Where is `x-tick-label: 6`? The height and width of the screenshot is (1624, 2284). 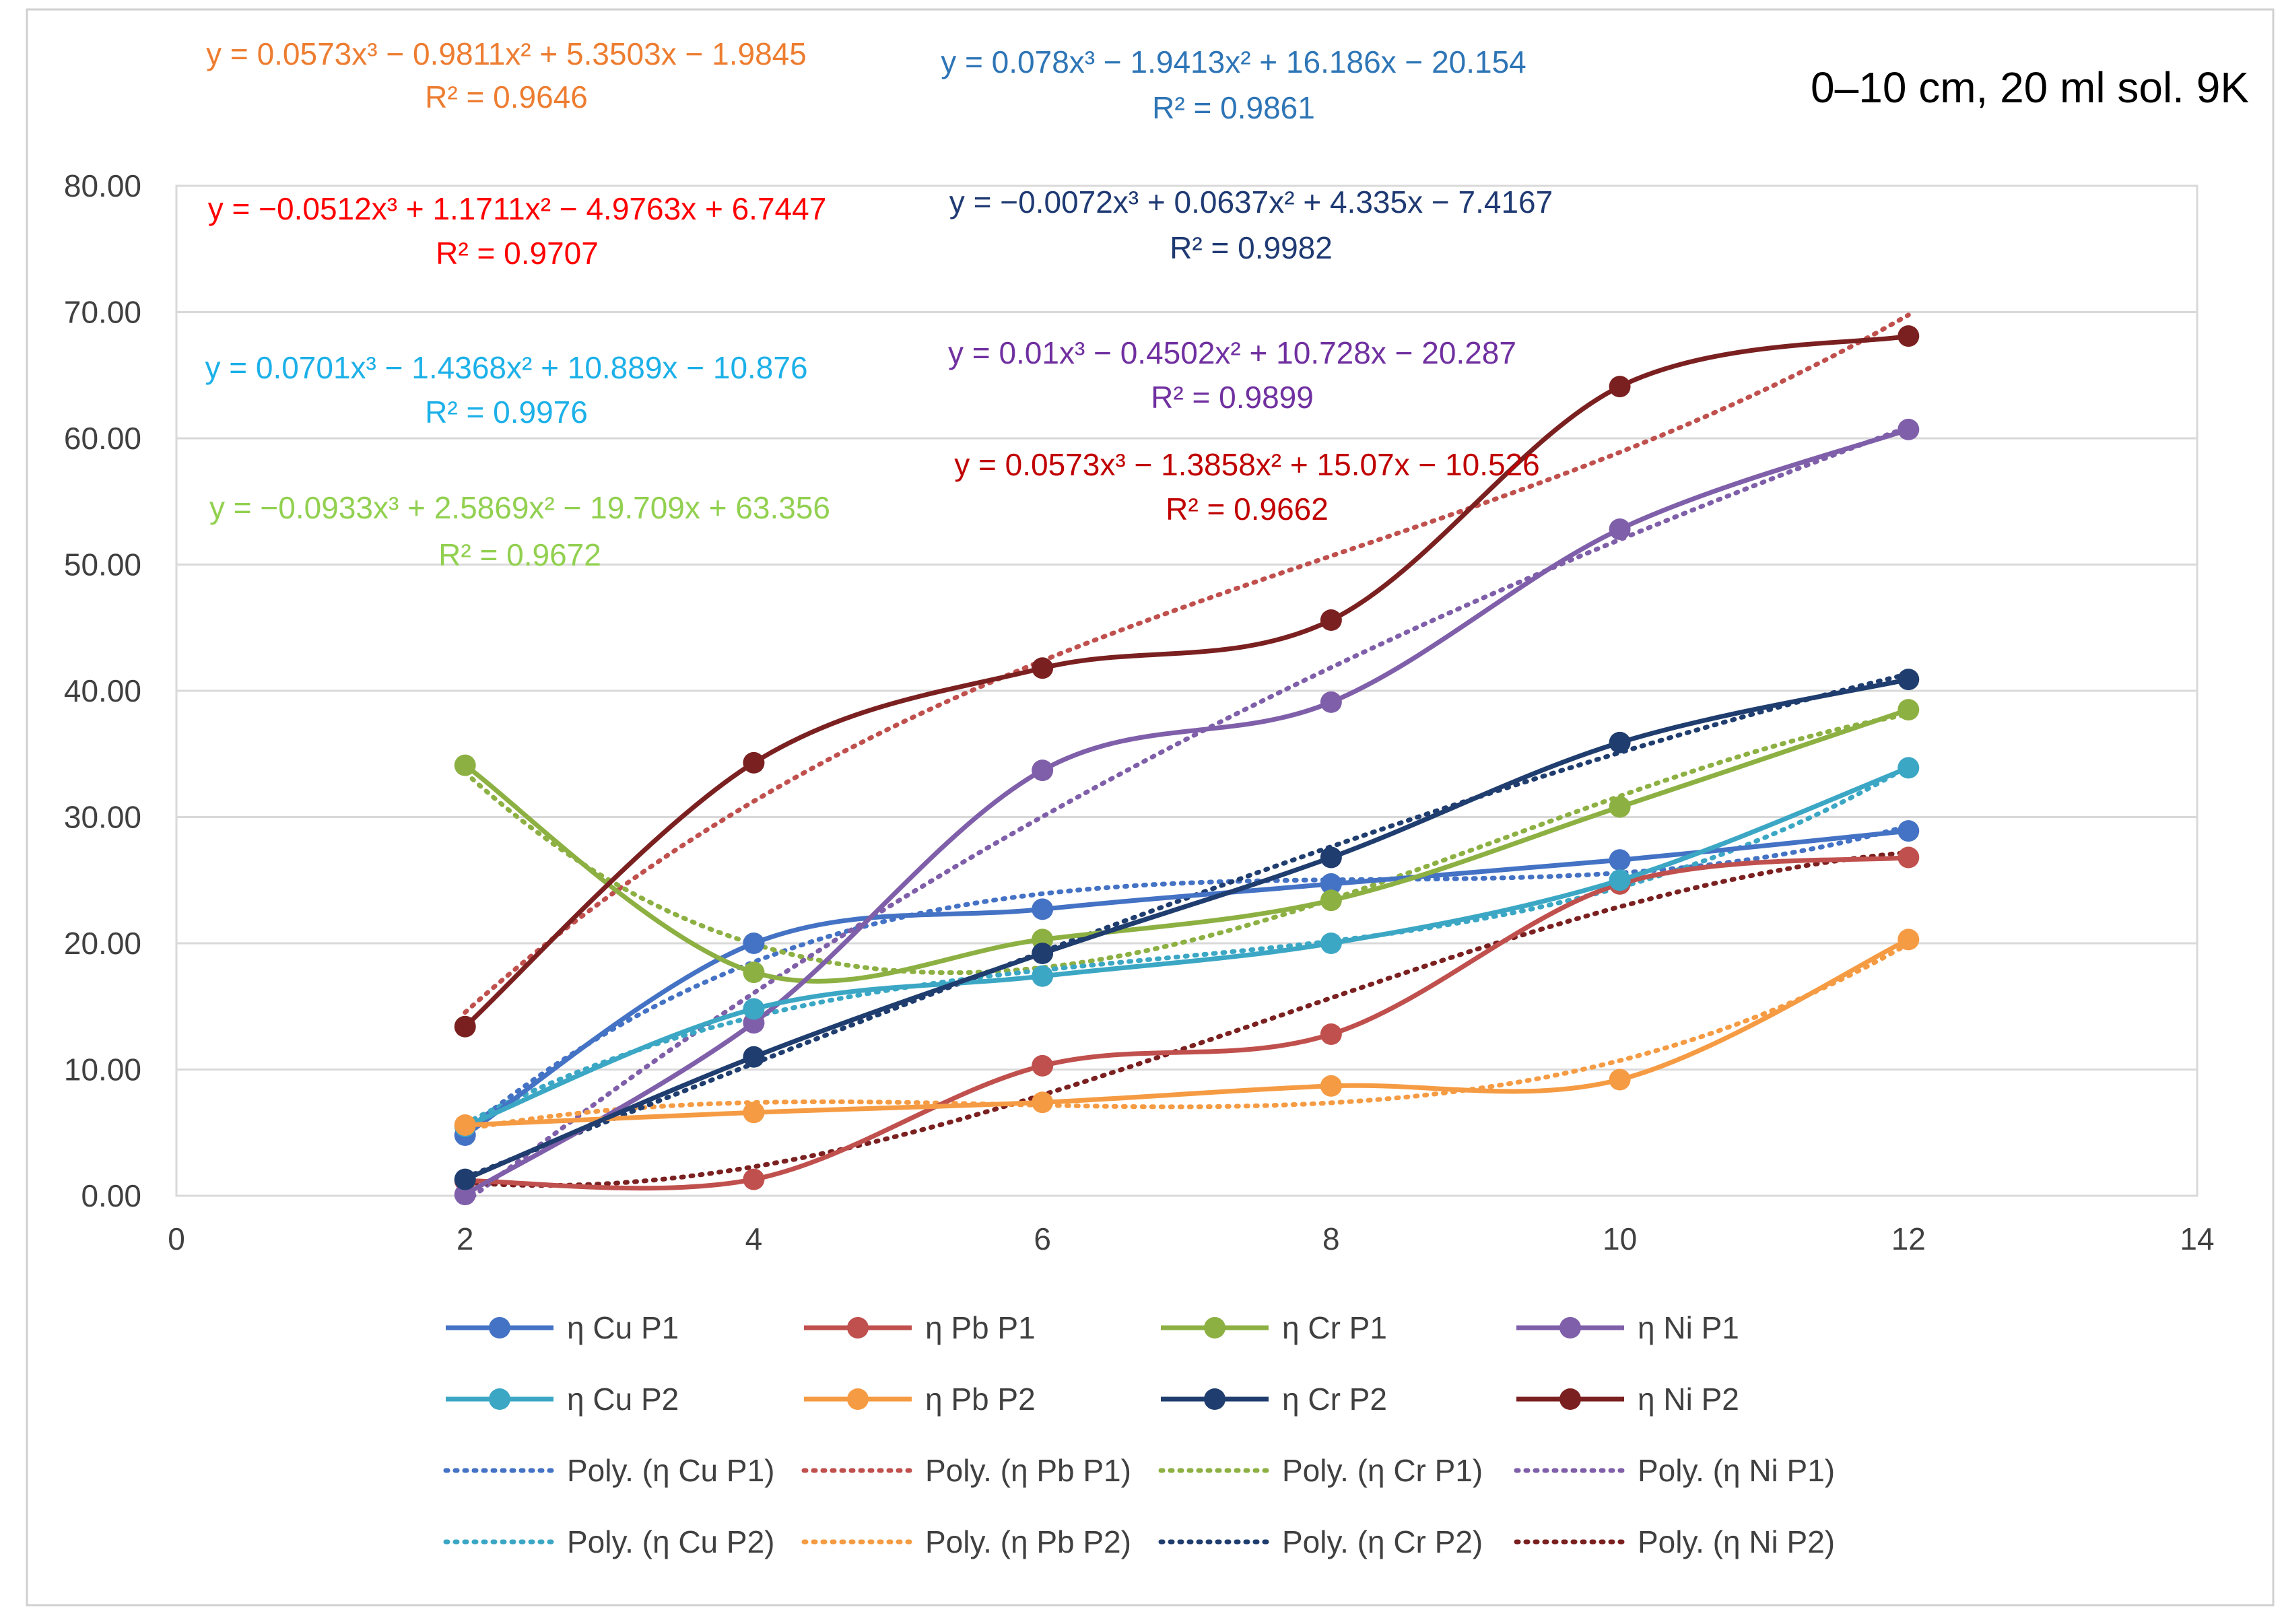 x-tick-label: 6 is located at coordinates (1042, 1238).